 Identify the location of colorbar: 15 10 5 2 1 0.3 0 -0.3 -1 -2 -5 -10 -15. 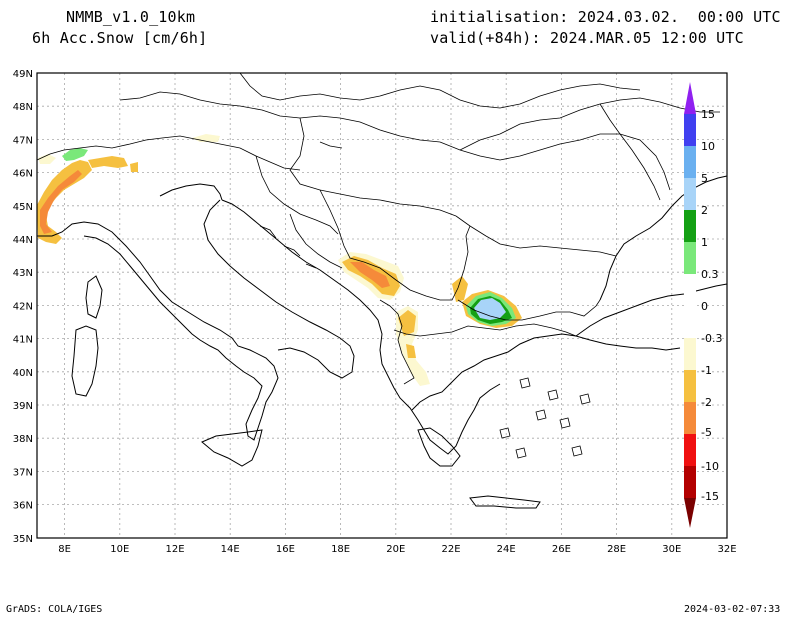
(703, 305).